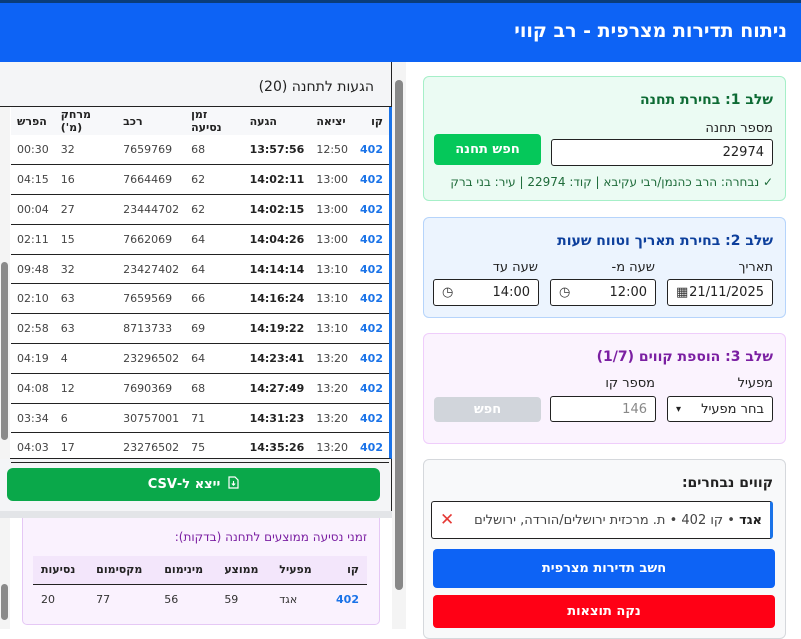 The width and height of the screenshot is (801, 639). Describe the element at coordinates (288, 599) in the screenshot. I see `table-cell: אגד` at that location.